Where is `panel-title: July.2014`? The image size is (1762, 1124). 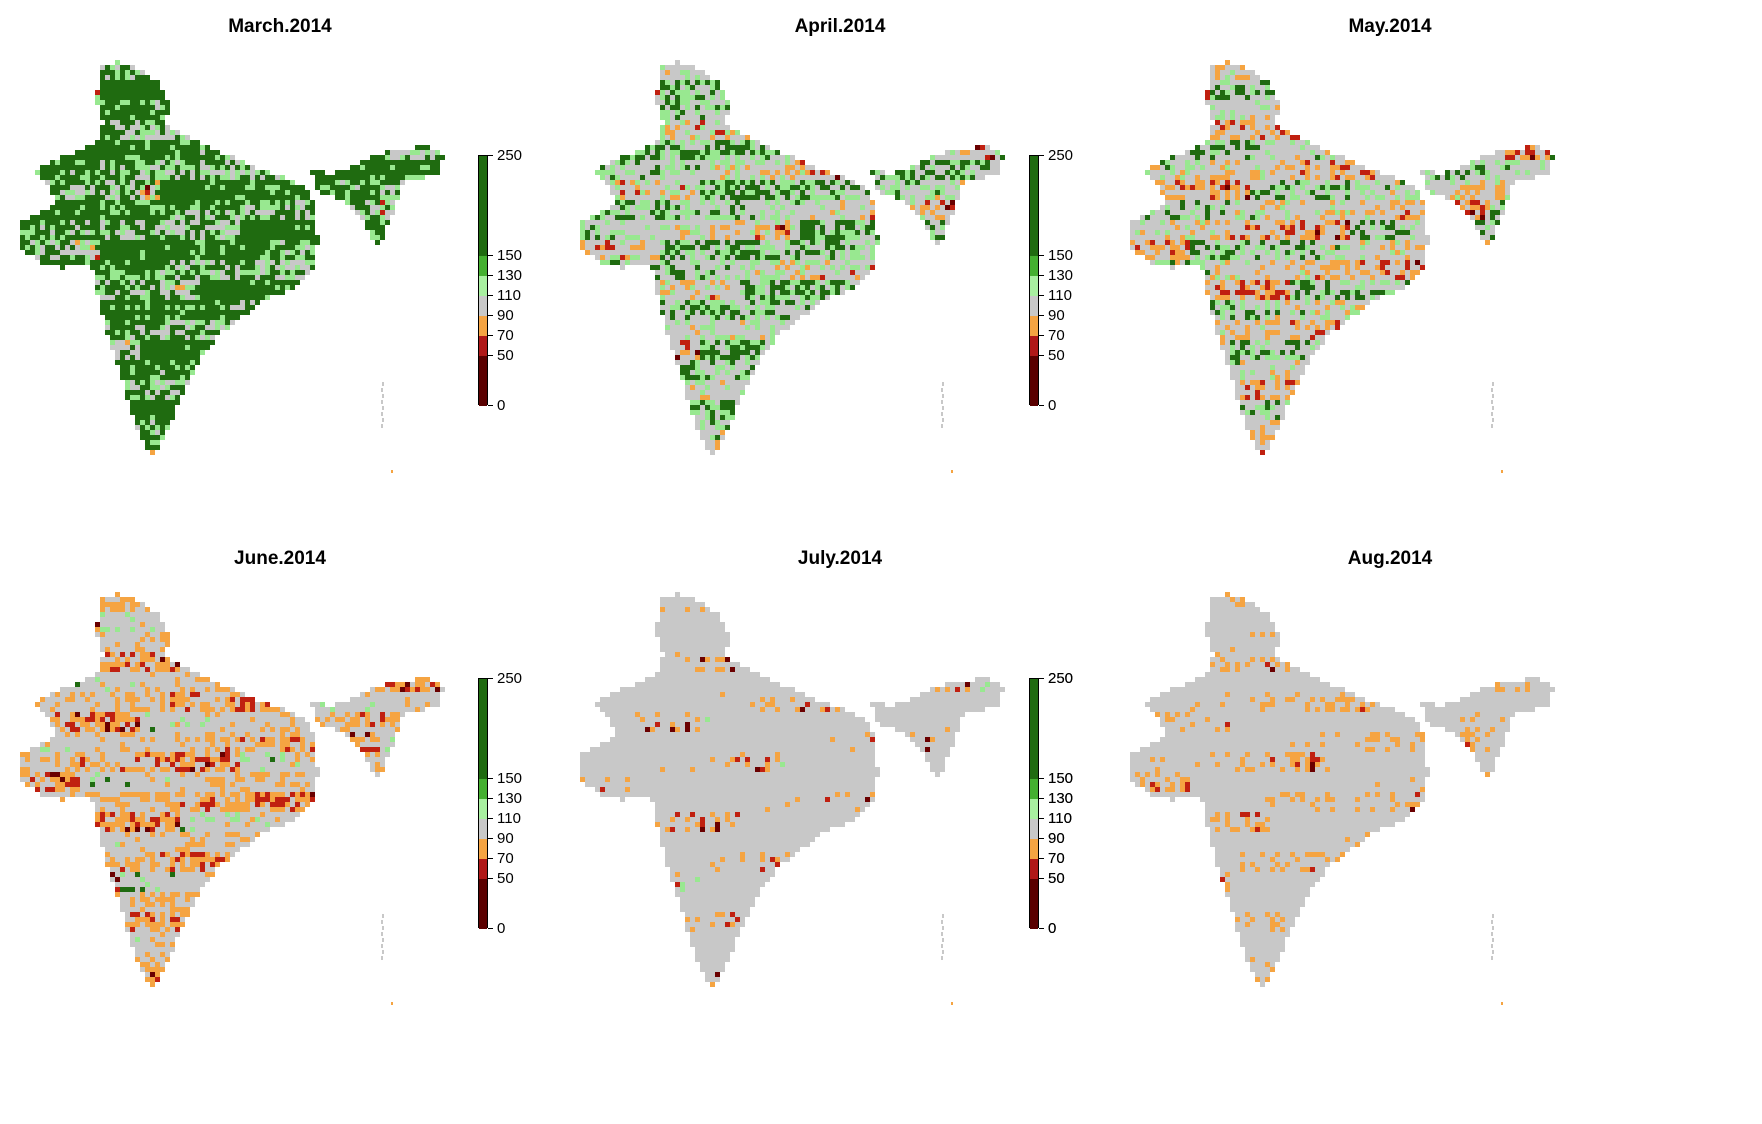
panel-title: July.2014 is located at coordinates (840, 558).